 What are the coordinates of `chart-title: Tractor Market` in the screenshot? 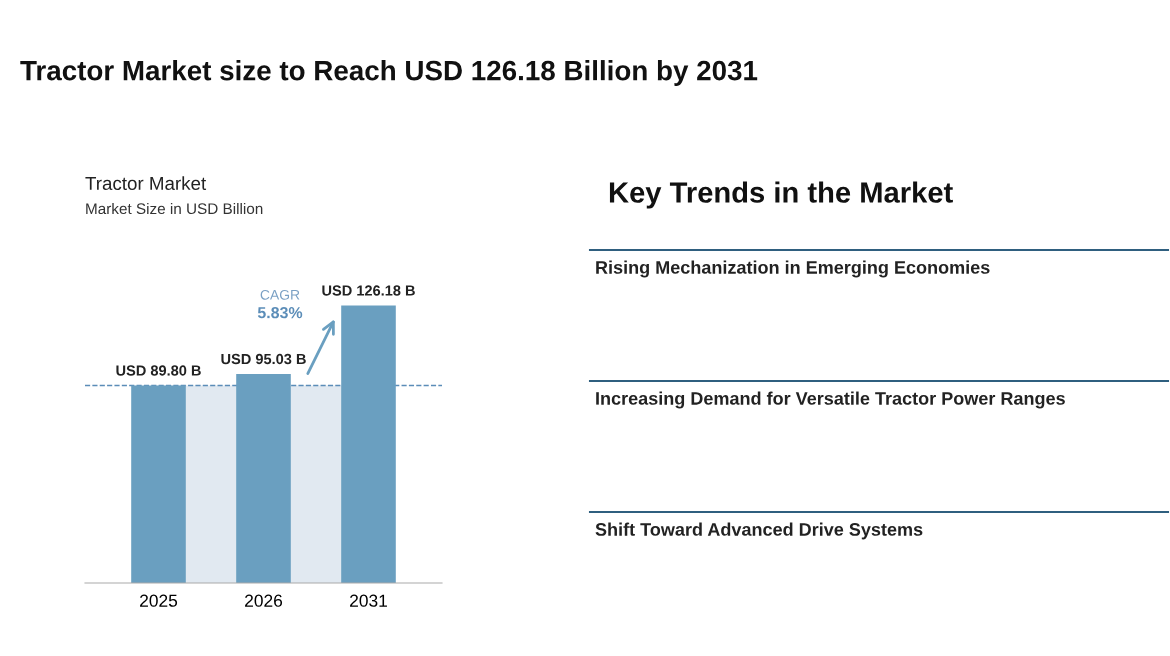 It's located at (146, 183).